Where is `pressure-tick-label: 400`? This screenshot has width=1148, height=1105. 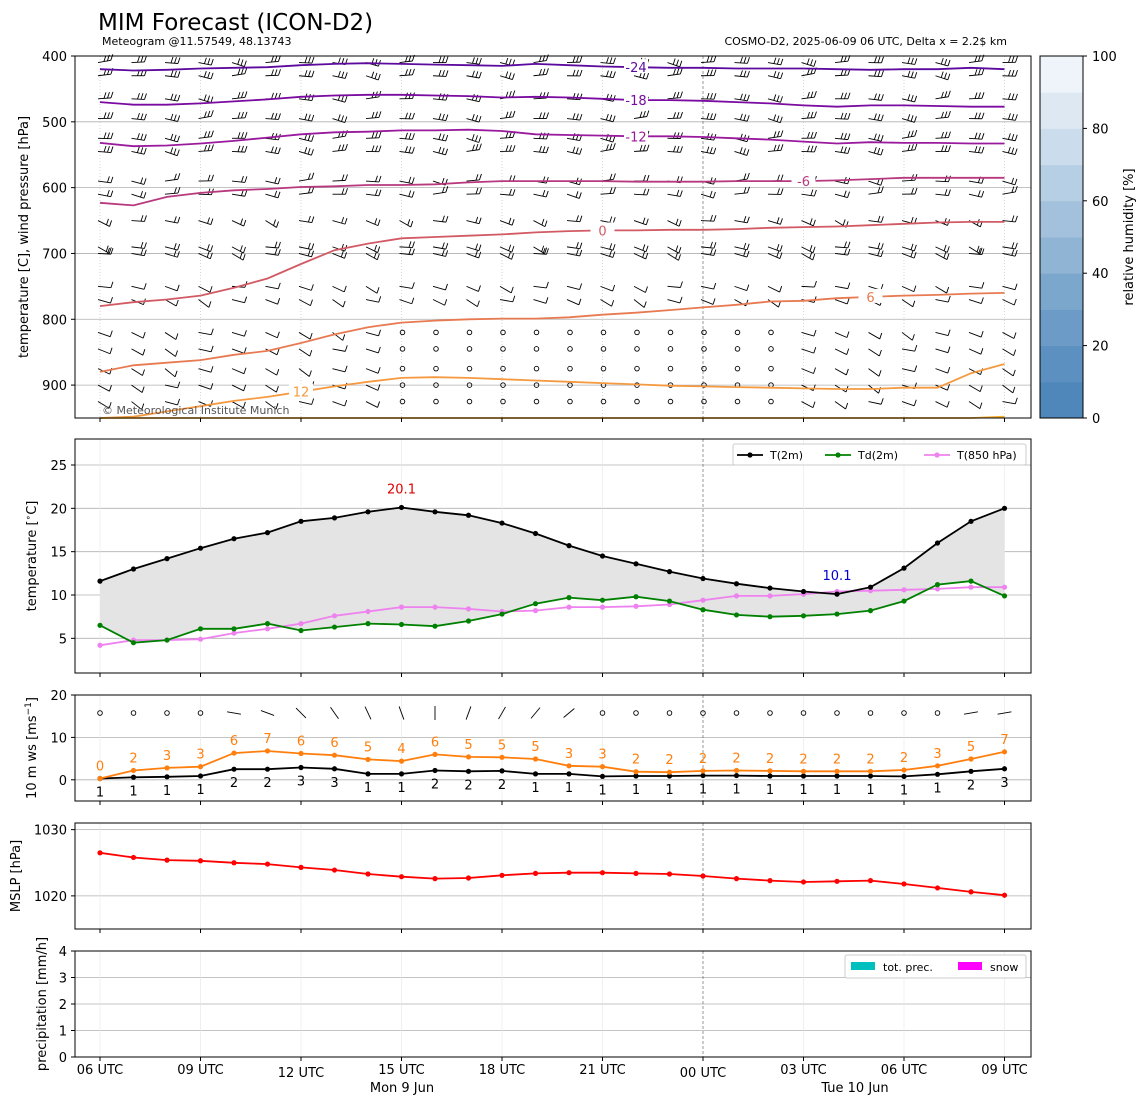 pressure-tick-label: 400 is located at coordinates (54, 57).